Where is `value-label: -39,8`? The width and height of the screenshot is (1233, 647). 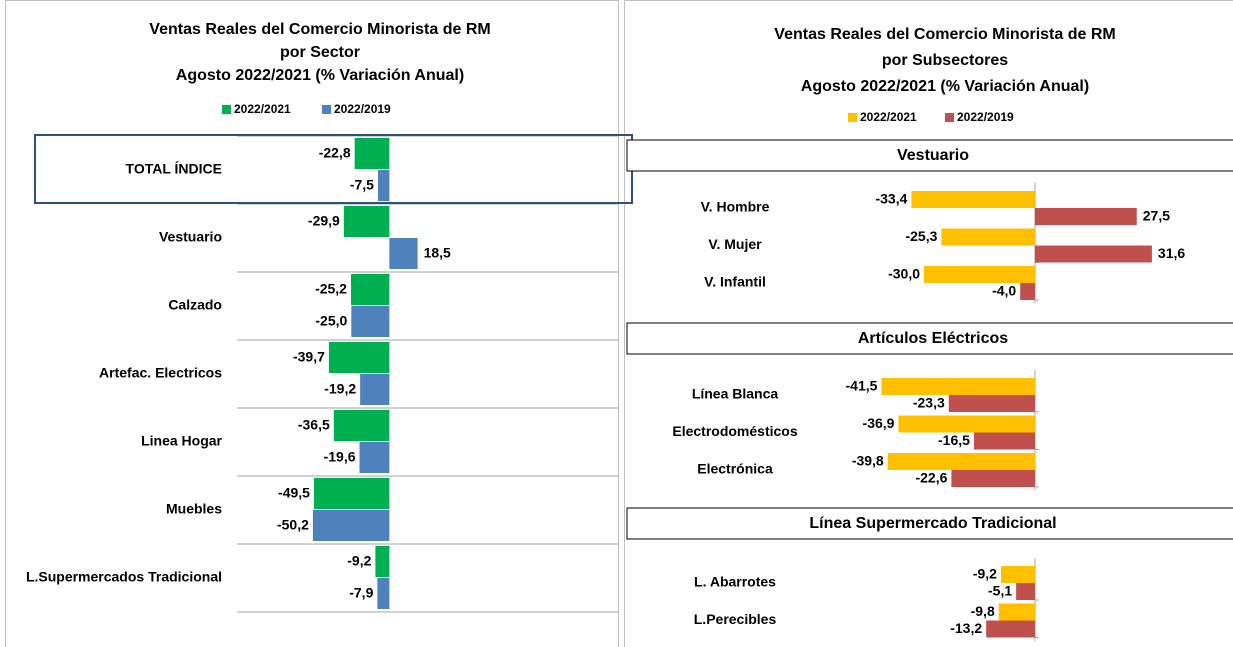 value-label: -39,8 is located at coordinates (868, 461).